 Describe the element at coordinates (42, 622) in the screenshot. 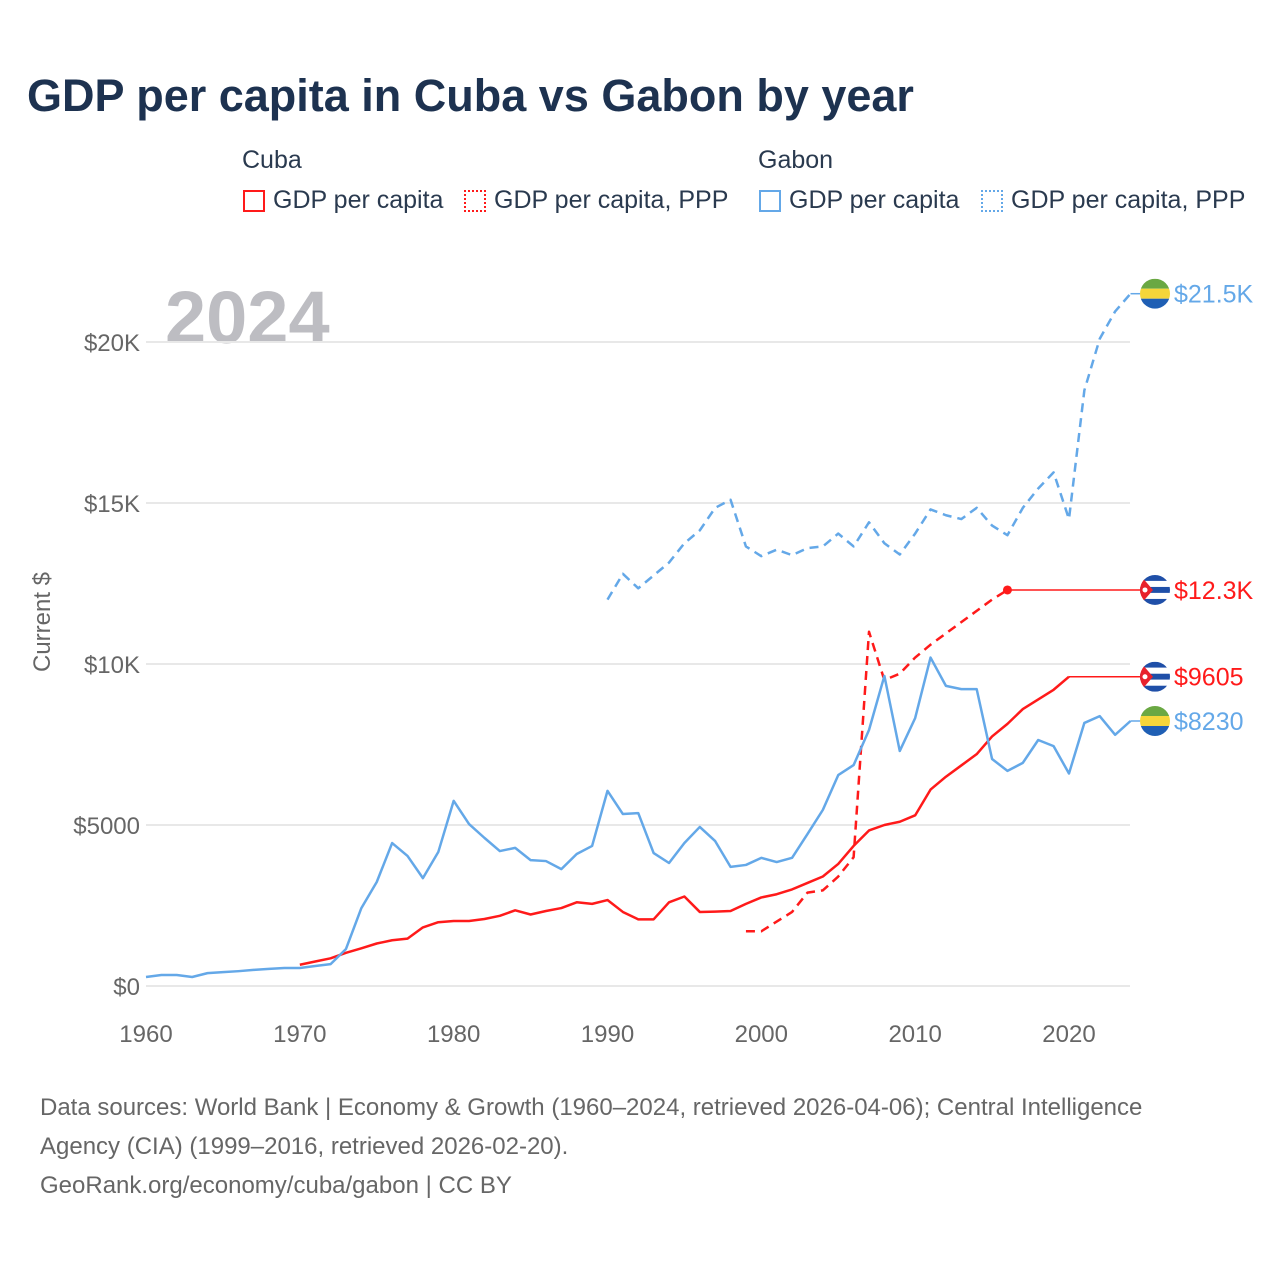

I see `y-axis-label: Current $` at that location.